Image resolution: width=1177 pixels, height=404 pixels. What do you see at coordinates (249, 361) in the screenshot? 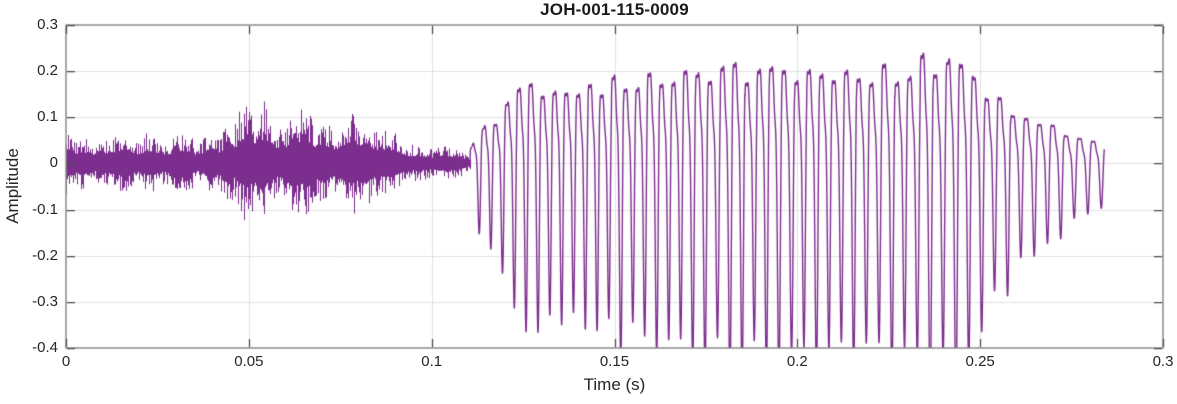
I see `x-tick-label: 0.05` at bounding box center [249, 361].